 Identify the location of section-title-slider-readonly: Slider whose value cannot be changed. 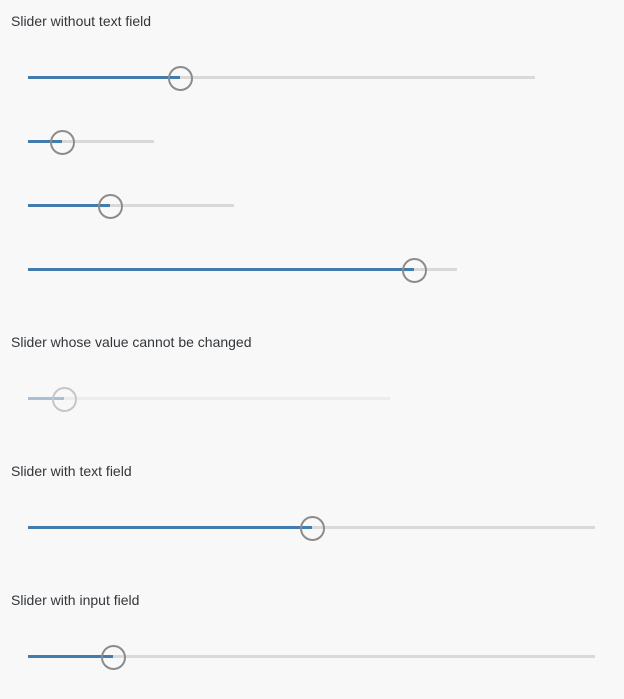
(131, 342).